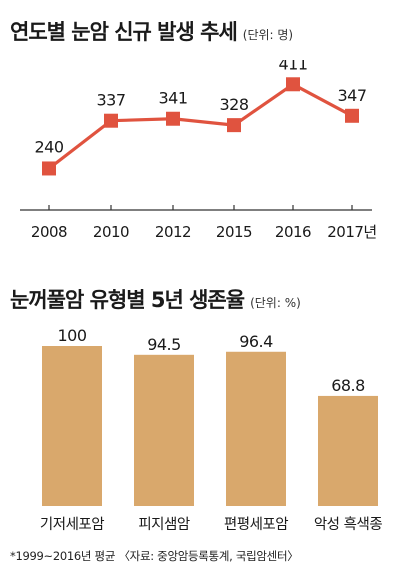 Image resolution: width=400 pixels, height=572 pixels. What do you see at coordinates (348, 524) in the screenshot?
I see `category-label: 악성 흑색종` at bounding box center [348, 524].